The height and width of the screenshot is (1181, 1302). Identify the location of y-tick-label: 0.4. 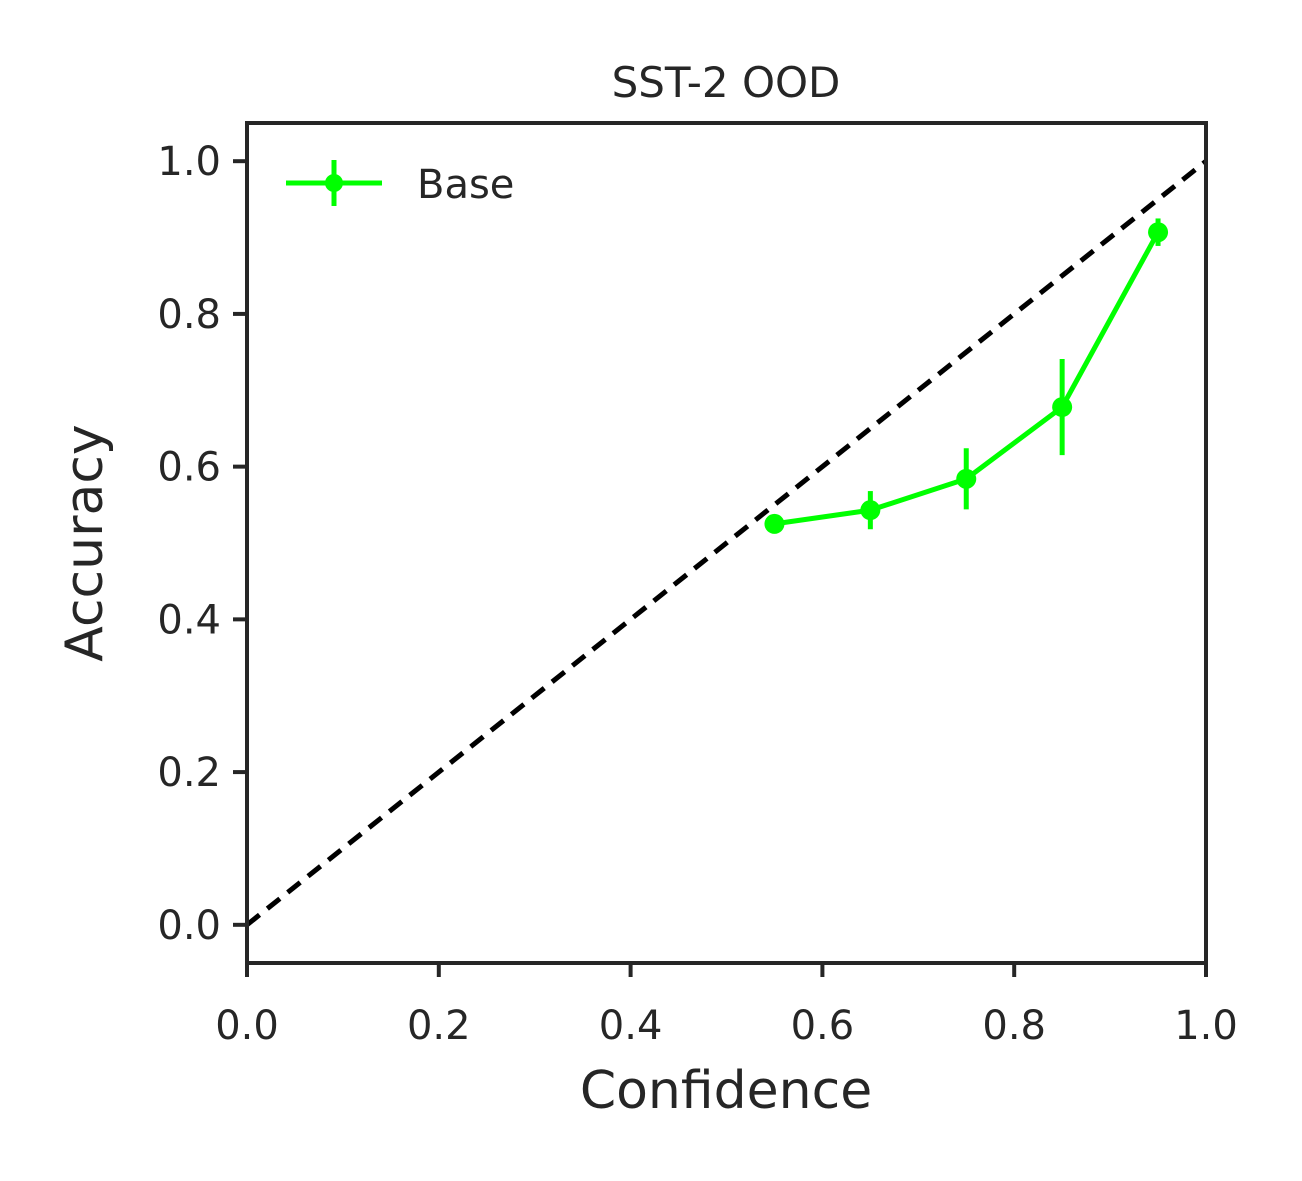
(189, 620).